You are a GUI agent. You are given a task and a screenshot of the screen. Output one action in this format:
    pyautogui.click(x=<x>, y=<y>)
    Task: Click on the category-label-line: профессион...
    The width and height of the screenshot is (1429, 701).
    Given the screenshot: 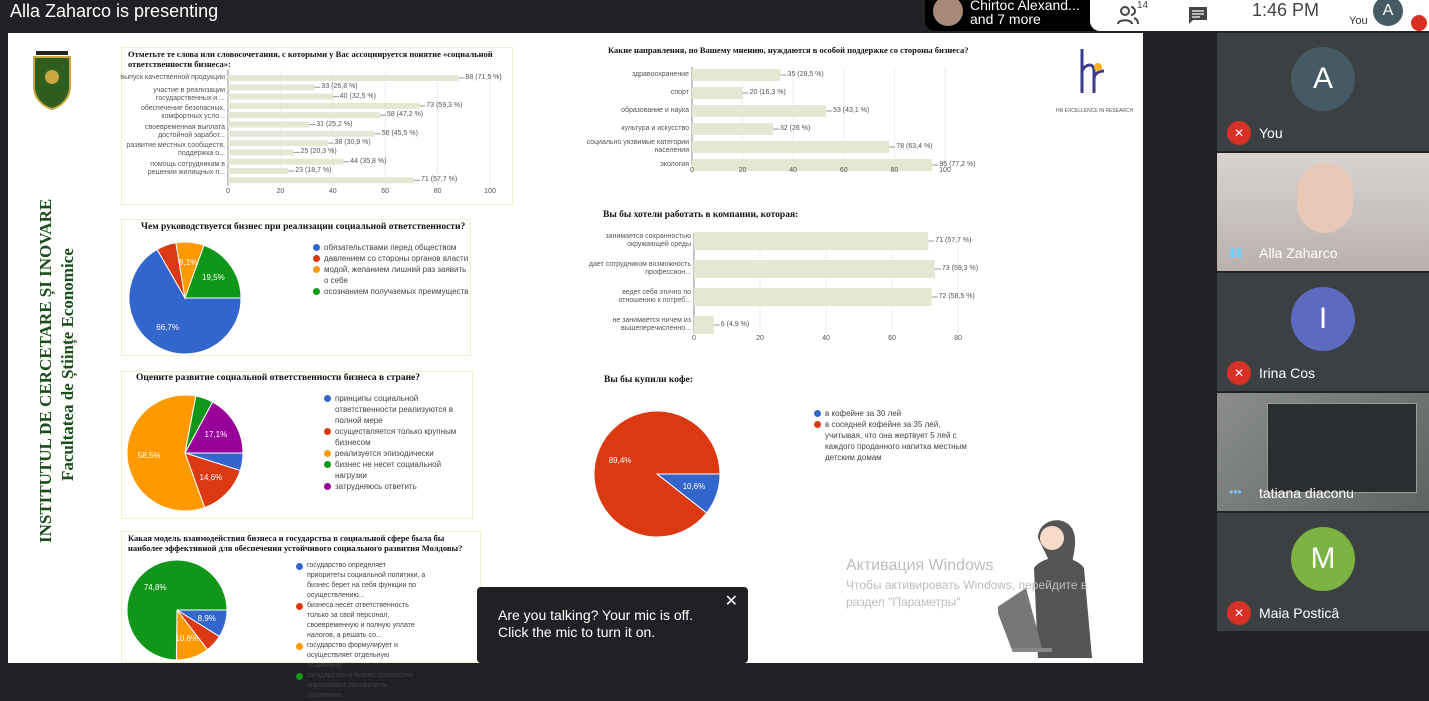 What is the action you would take?
    pyautogui.click(x=668, y=272)
    